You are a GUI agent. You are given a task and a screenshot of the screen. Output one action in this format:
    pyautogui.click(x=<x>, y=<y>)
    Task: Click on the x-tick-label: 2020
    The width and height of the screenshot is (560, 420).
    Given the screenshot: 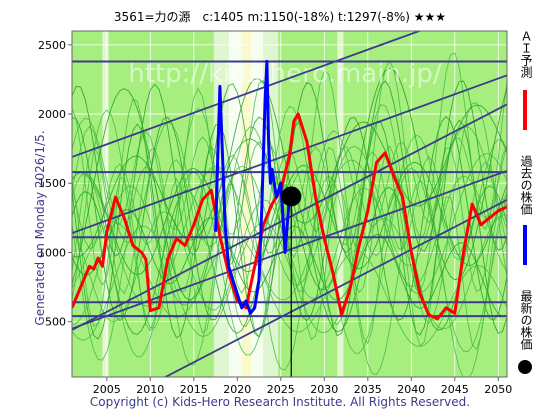 What is the action you would take?
    pyautogui.click(x=237, y=389)
    